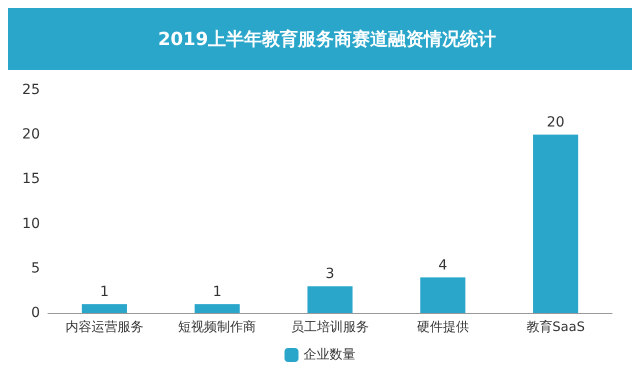 This screenshot has width=640, height=381. What do you see at coordinates (443, 265) in the screenshot?
I see `data-label: 4` at bounding box center [443, 265].